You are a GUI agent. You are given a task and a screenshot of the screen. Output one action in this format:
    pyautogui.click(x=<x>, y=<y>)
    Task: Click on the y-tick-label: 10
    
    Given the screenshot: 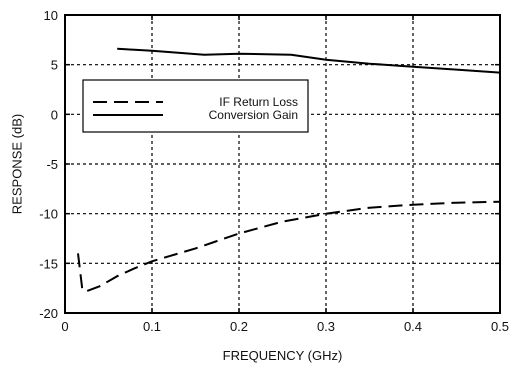 What is the action you would take?
    pyautogui.click(x=51, y=15)
    